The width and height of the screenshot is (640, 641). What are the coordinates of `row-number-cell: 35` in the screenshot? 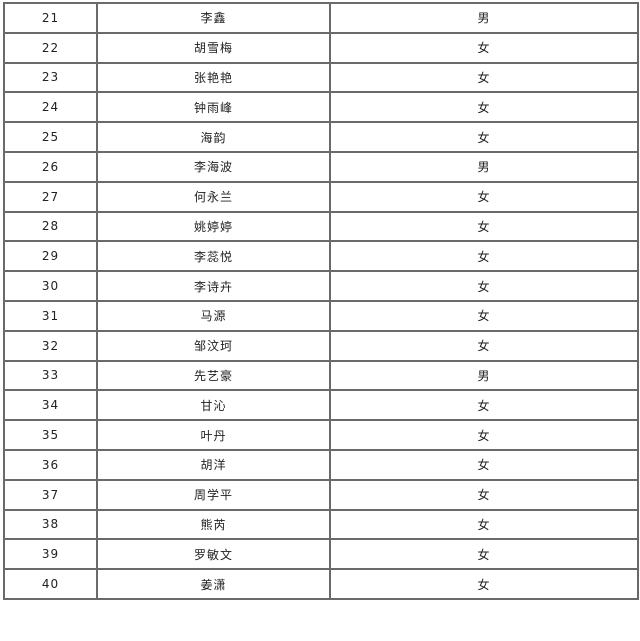 It's located at (50, 435).